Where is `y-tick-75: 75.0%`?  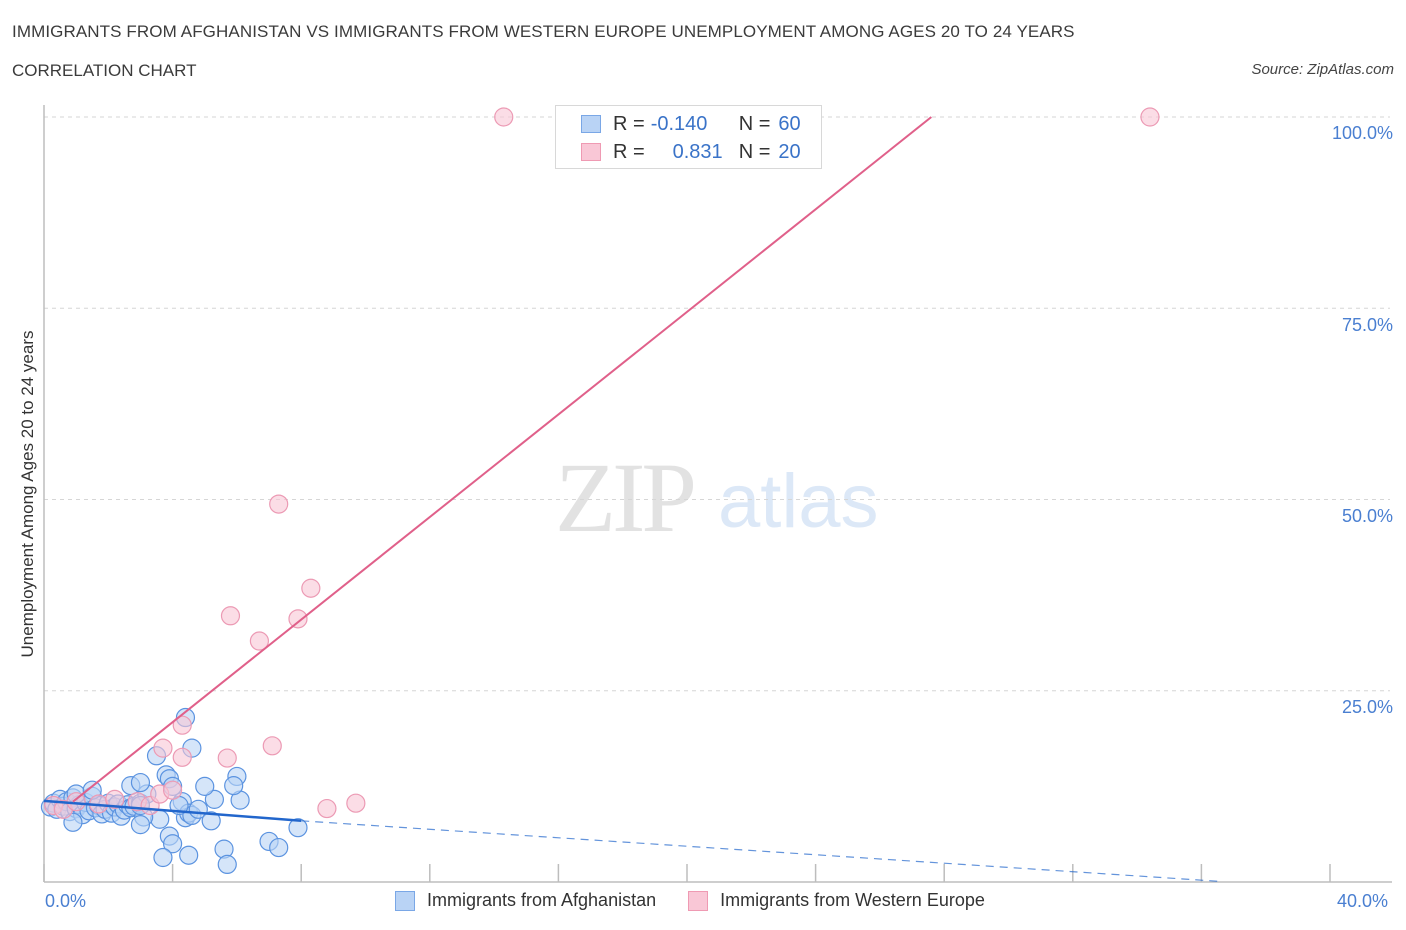 y-tick-75: 75.0% is located at coordinates (1367, 325).